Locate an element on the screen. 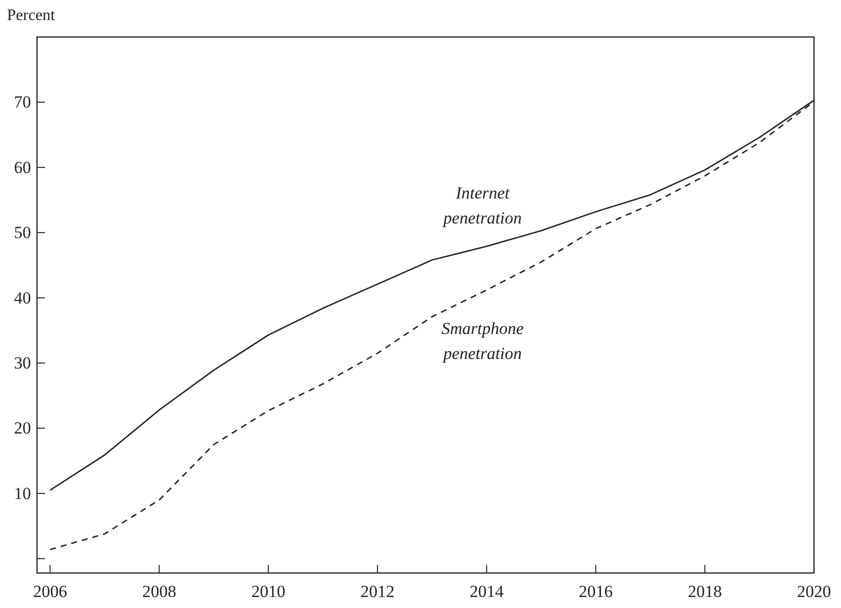 The height and width of the screenshot is (608, 841). y-tick-label: 20 is located at coordinates (22, 428).